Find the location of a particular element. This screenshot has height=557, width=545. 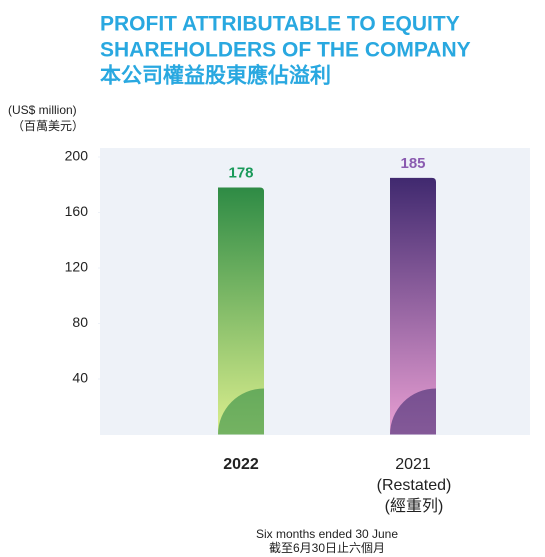

chart-title: PROFIT ATTRIBUTABLE TO EQUITY is located at coordinates (280, 24).